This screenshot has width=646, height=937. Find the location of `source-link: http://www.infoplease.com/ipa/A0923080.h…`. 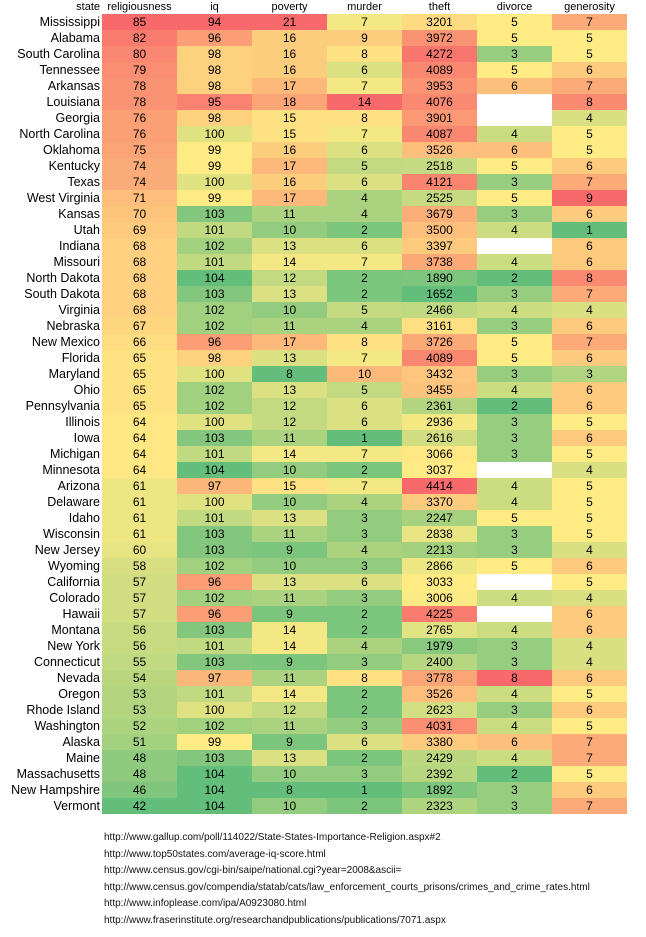

source-link: http://www.infoplease.com/ipa/A0923080.h… is located at coordinates (205, 903).